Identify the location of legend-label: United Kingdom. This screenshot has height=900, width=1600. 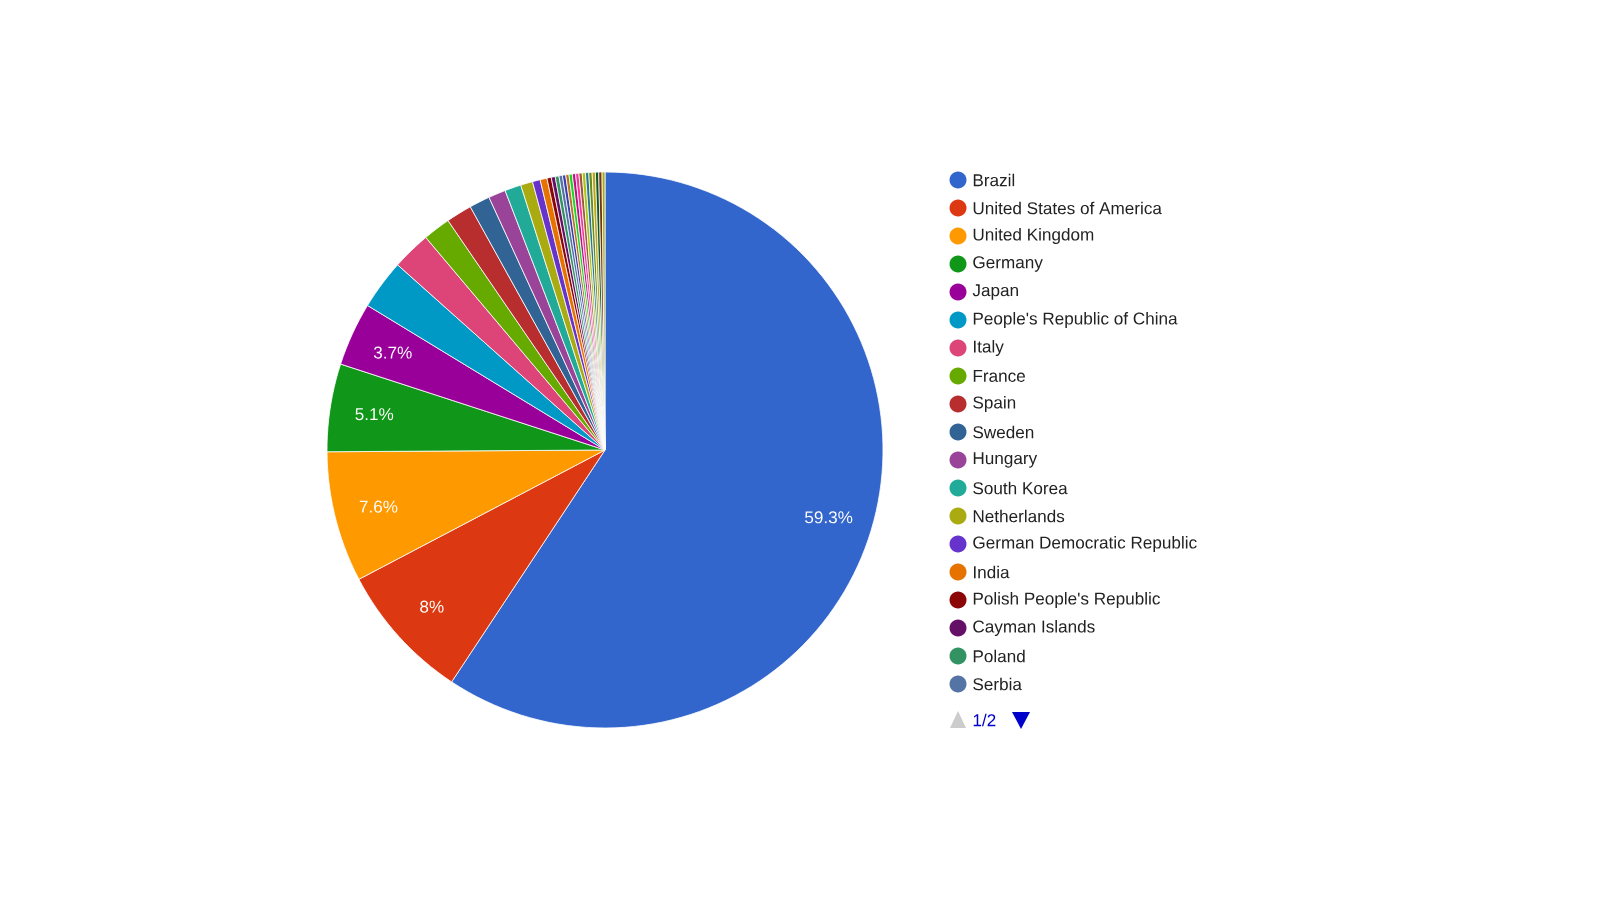
(1033, 236).